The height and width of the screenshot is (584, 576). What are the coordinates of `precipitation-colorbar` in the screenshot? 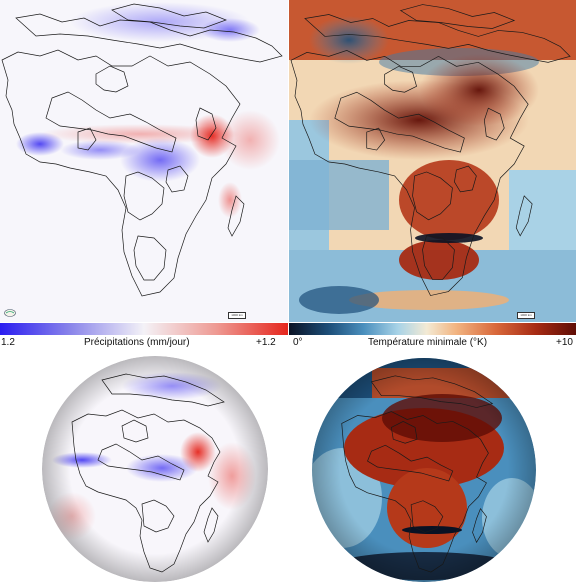 It's located at (144, 329).